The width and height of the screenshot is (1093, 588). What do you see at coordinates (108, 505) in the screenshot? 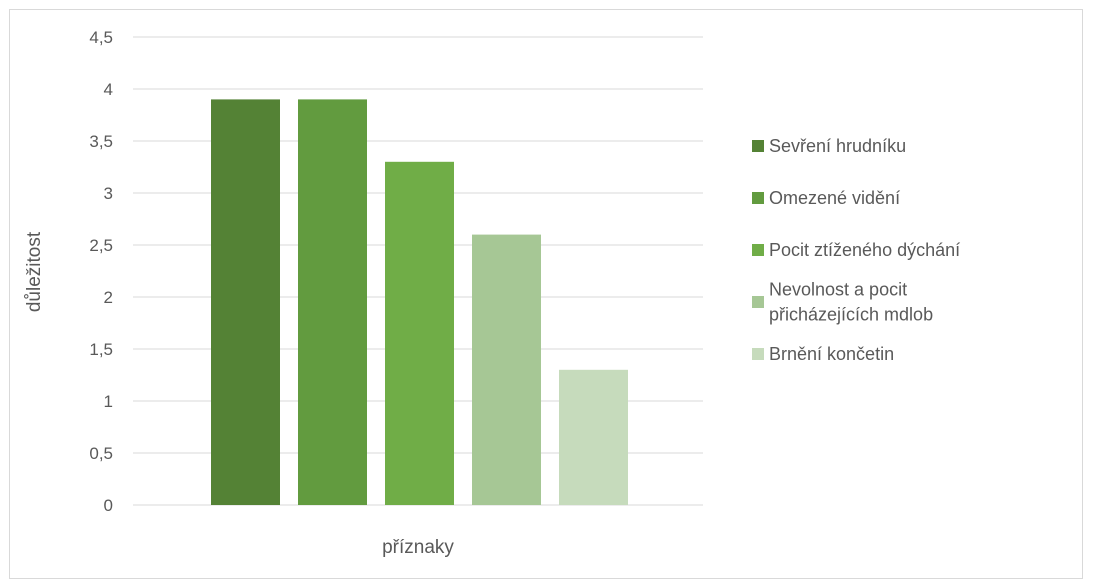
I see `y-tick-label: 0` at bounding box center [108, 505].